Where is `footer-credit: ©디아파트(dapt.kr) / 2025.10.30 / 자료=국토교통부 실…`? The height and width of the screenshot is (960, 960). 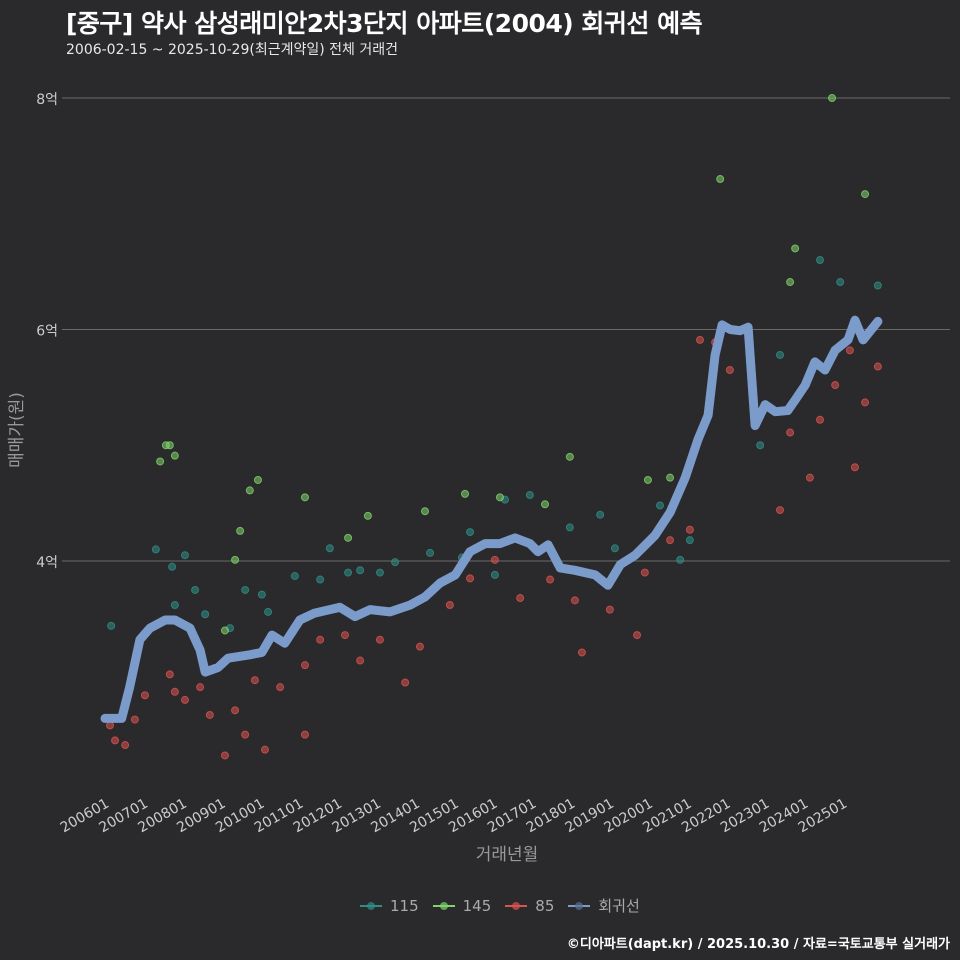
footer-credit: ©디아파트(dapt.kr) / 2025.10.30 / 자료=국토교통부 실… is located at coordinates (758, 944).